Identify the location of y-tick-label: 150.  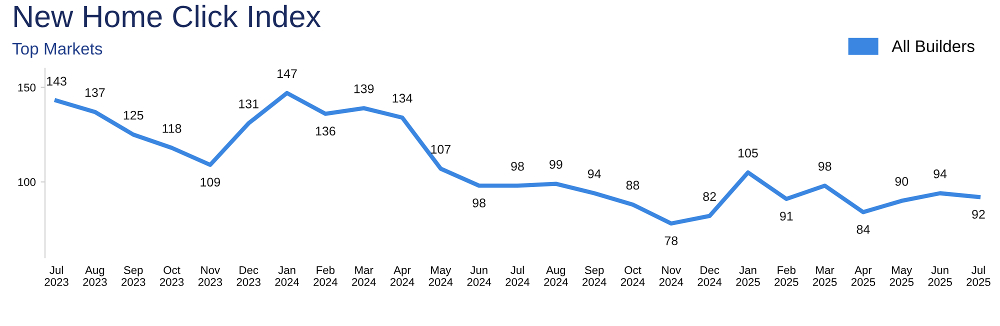
(27, 88).